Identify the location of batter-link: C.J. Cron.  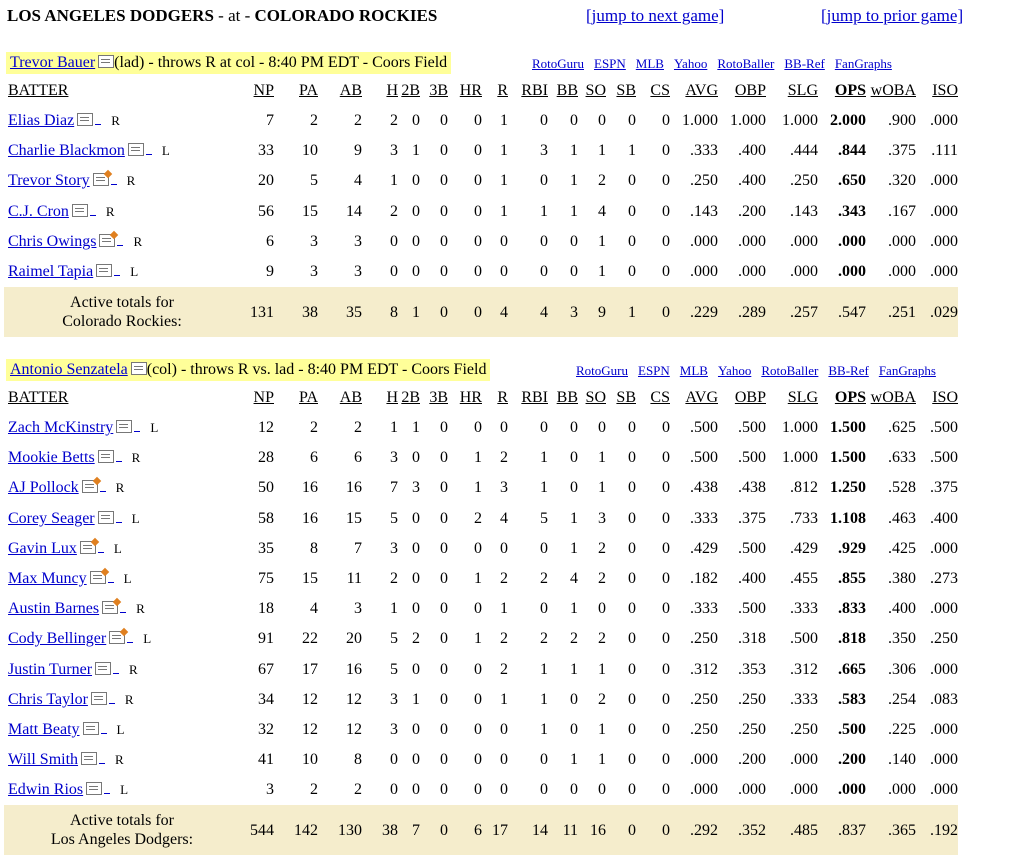
(38, 211).